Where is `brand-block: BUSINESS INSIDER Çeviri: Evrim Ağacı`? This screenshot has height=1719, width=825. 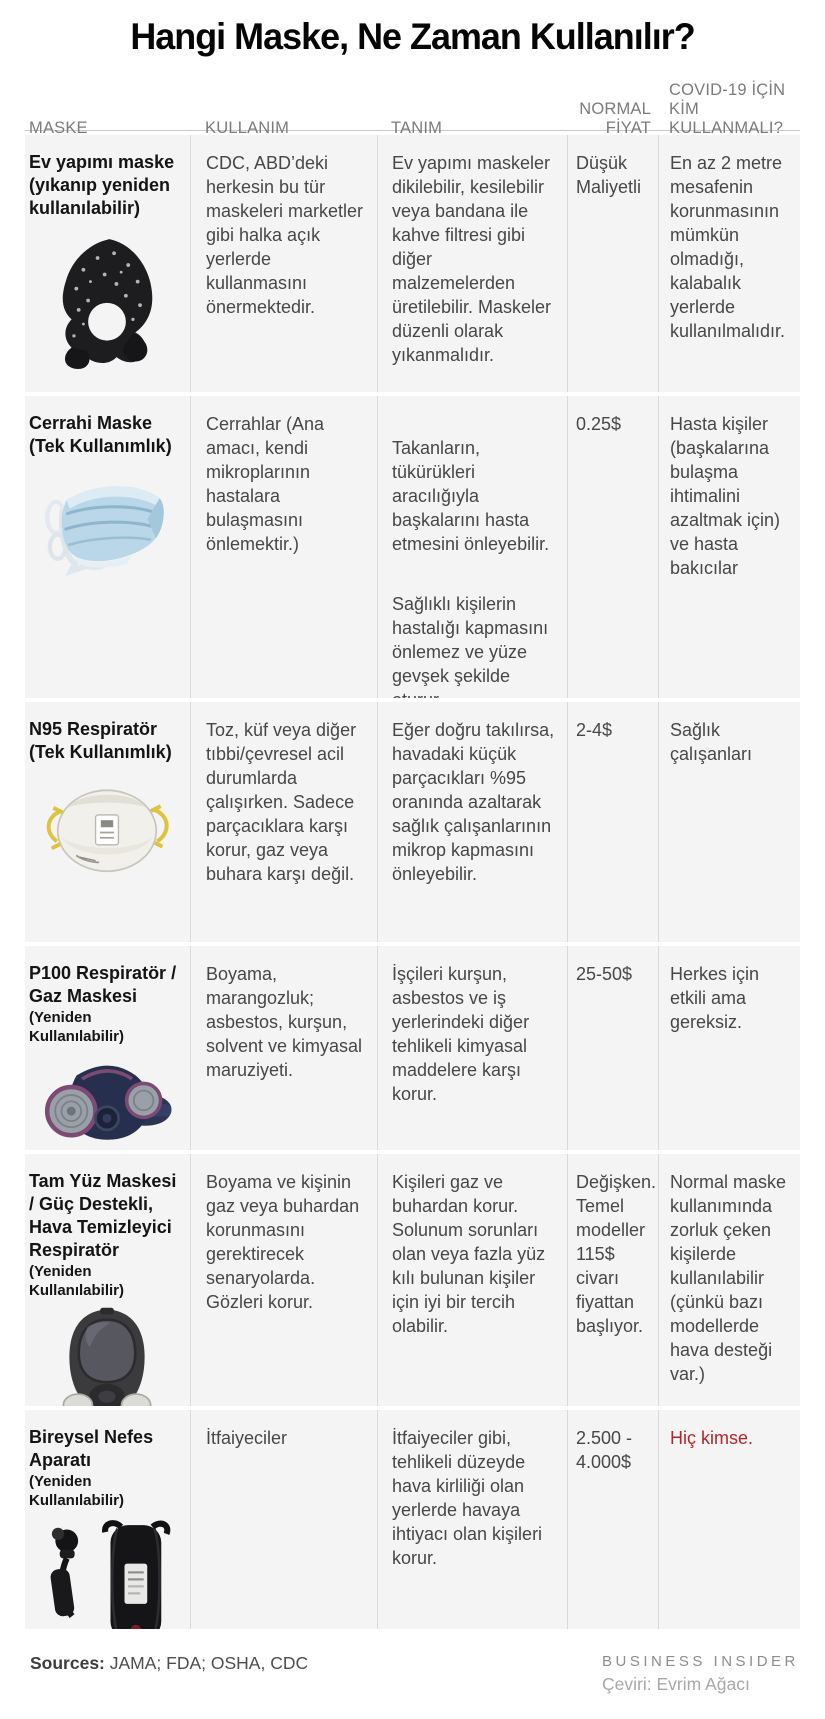
brand-block: BUSINESS INSIDER Çeviri: Evrim Ağacı is located at coordinates (701, 1674).